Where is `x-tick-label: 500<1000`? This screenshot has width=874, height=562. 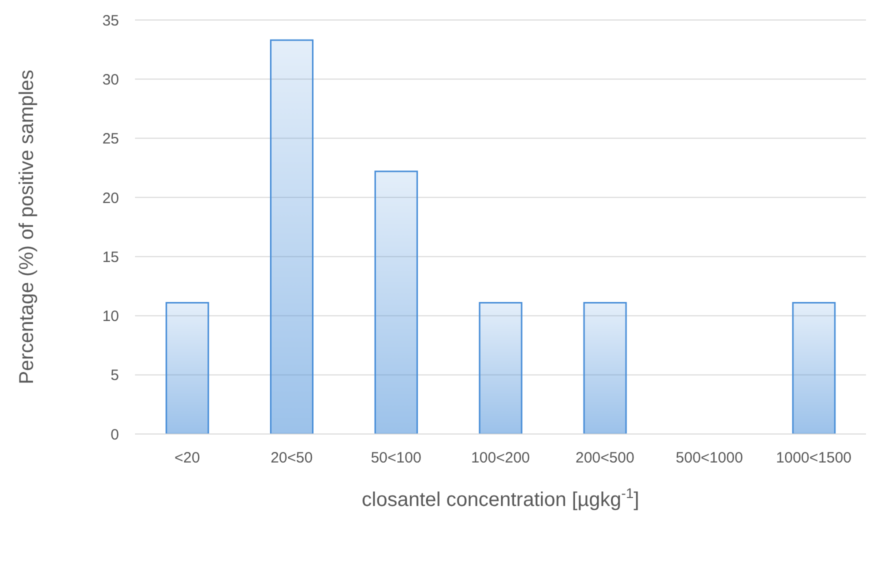 x-tick-label: 500<1000 is located at coordinates (709, 458).